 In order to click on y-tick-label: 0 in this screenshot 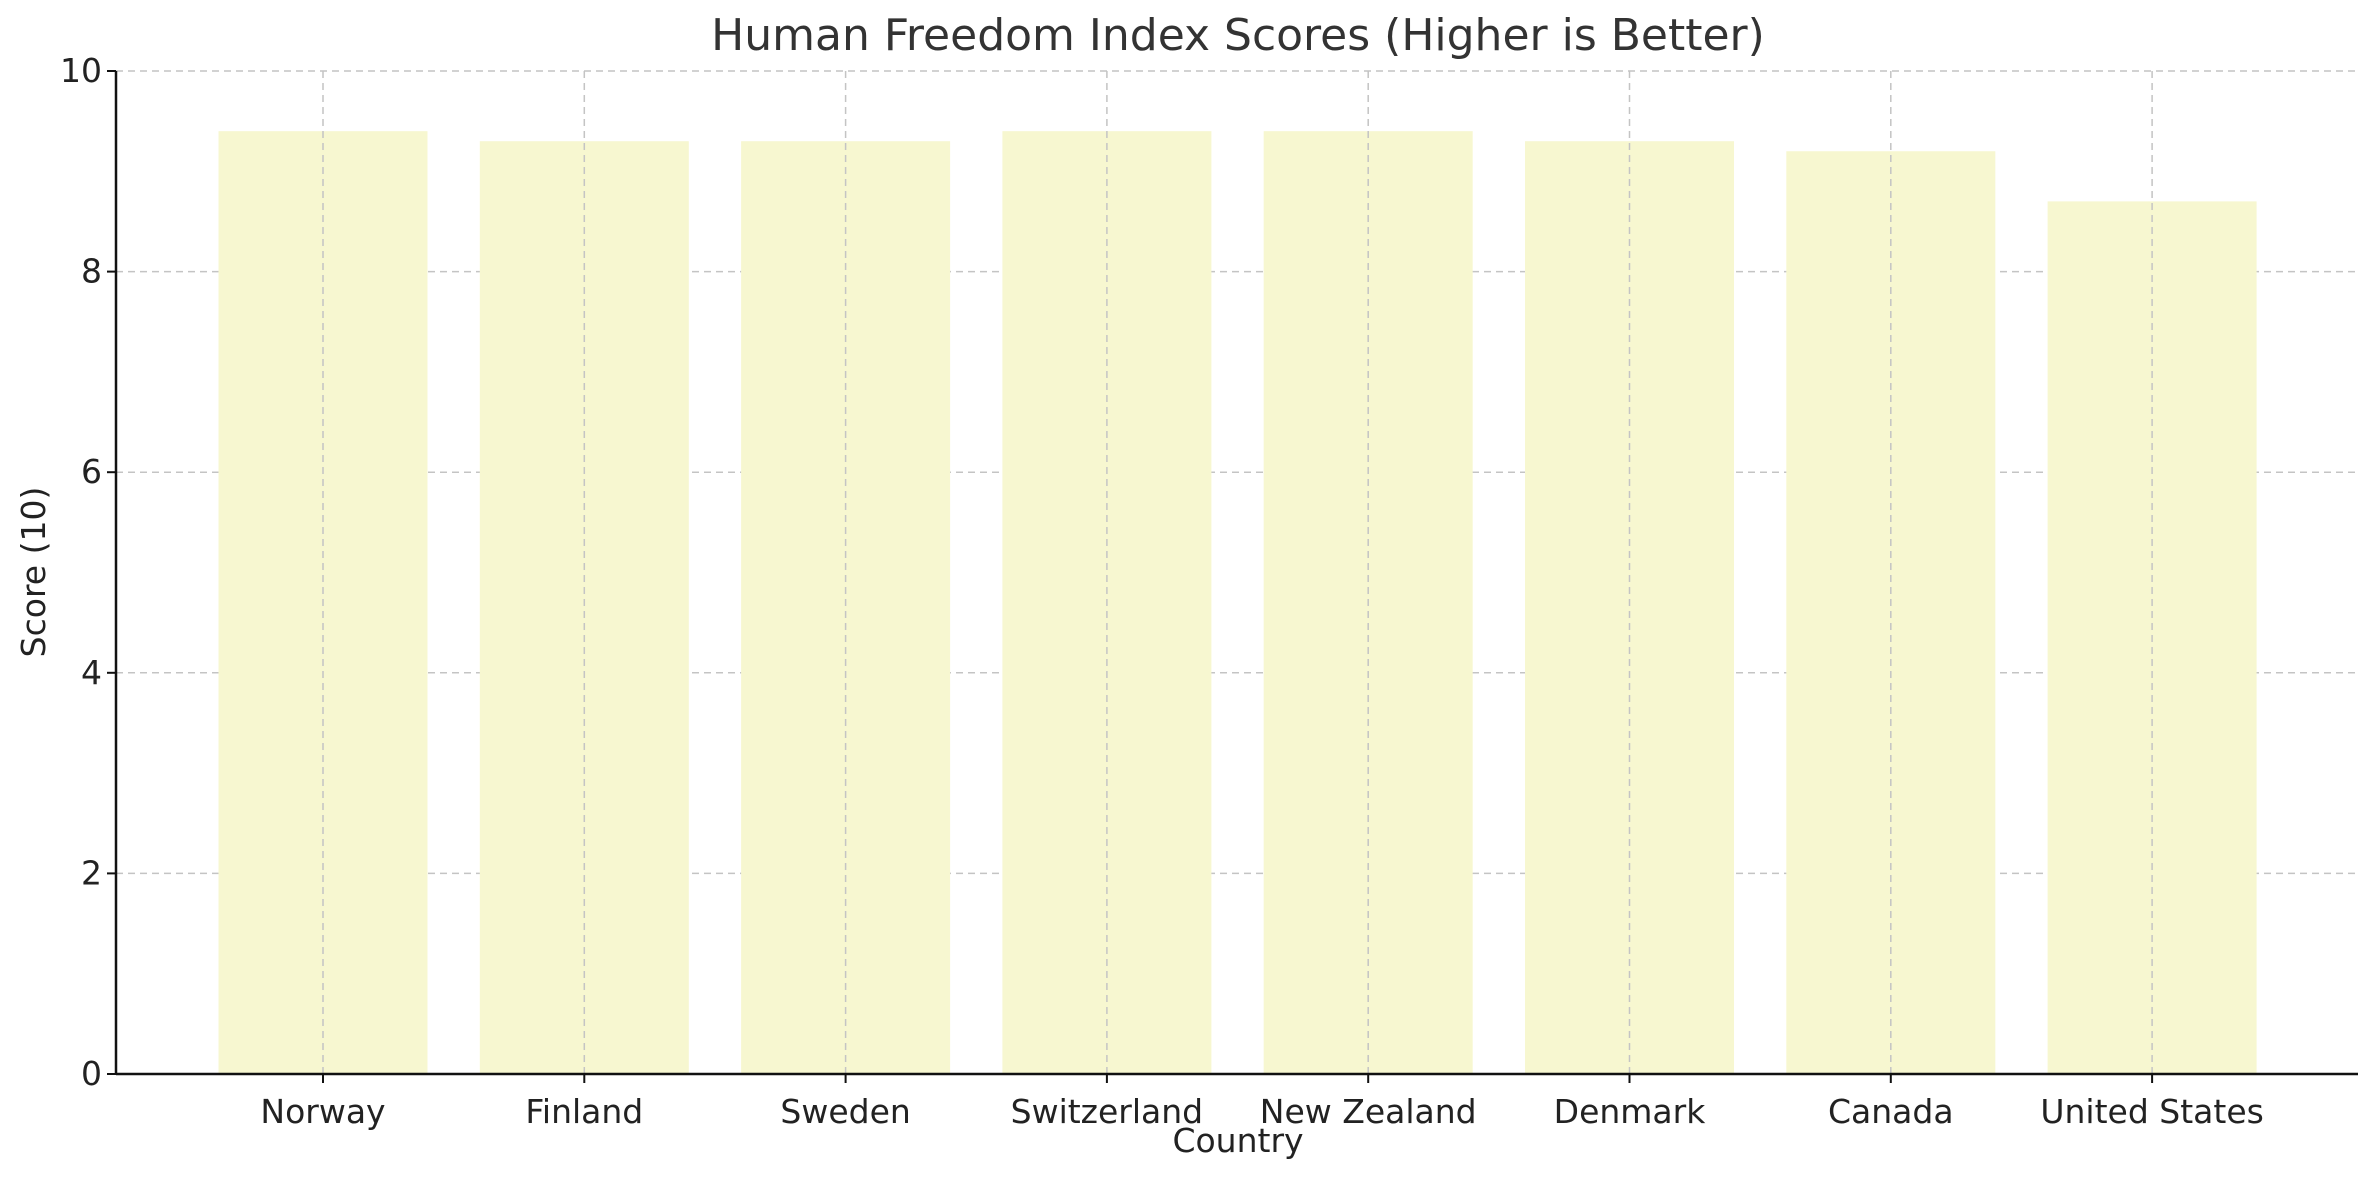, I will do `click(91, 1073)`.